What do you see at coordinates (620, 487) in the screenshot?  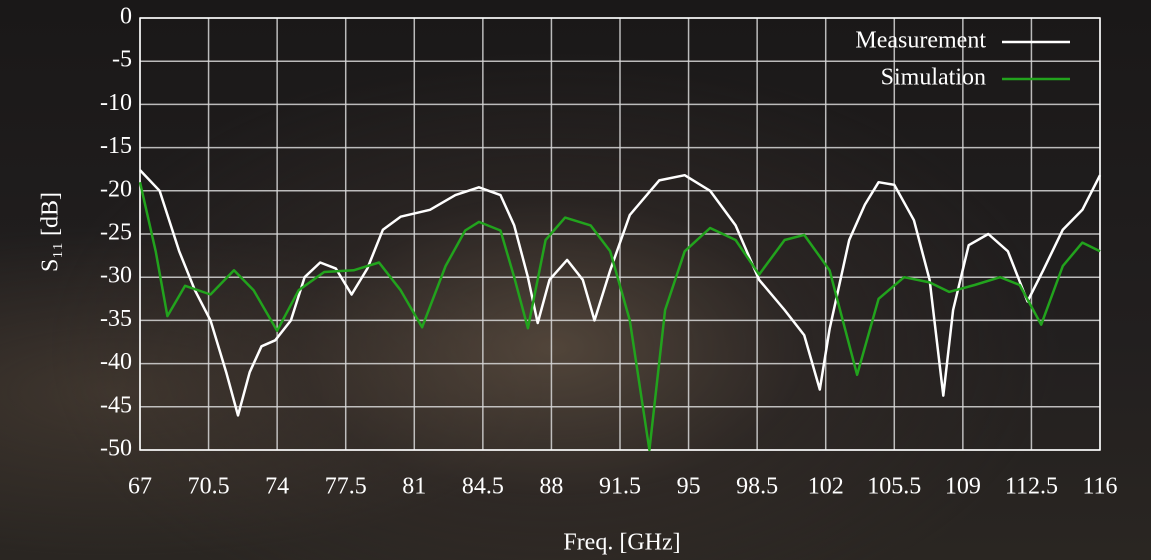 I see `x-tick-label: 91.5` at bounding box center [620, 487].